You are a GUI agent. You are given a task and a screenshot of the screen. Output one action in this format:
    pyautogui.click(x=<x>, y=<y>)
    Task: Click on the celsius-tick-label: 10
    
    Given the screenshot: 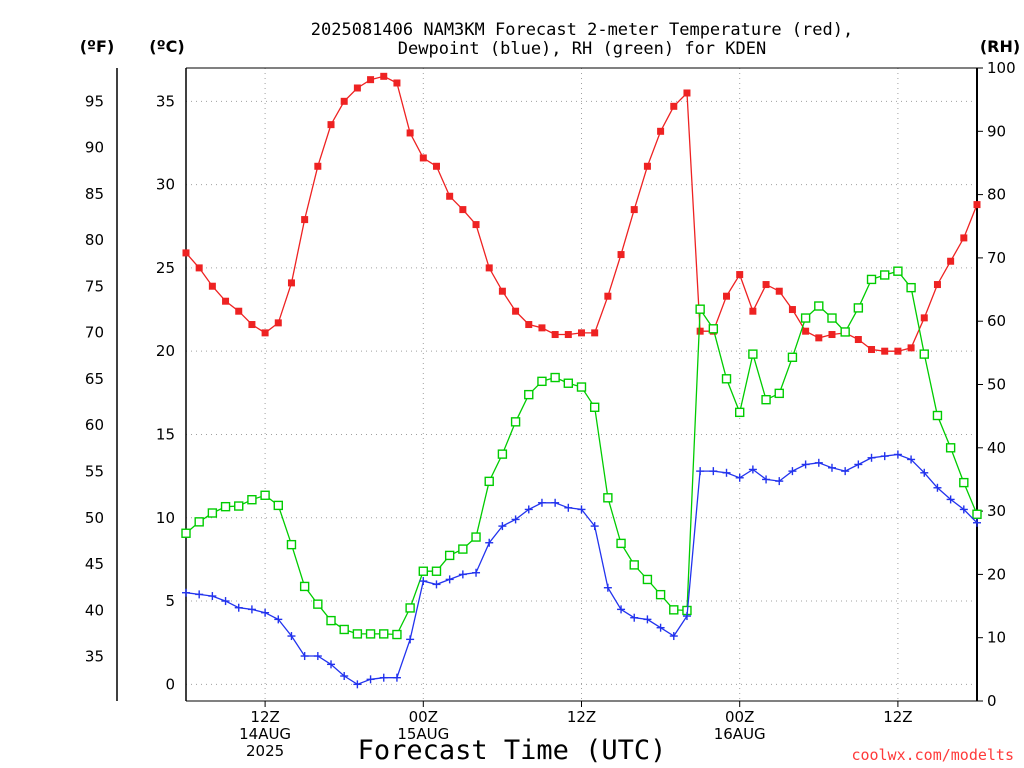 What is the action you would take?
    pyautogui.click(x=165, y=518)
    